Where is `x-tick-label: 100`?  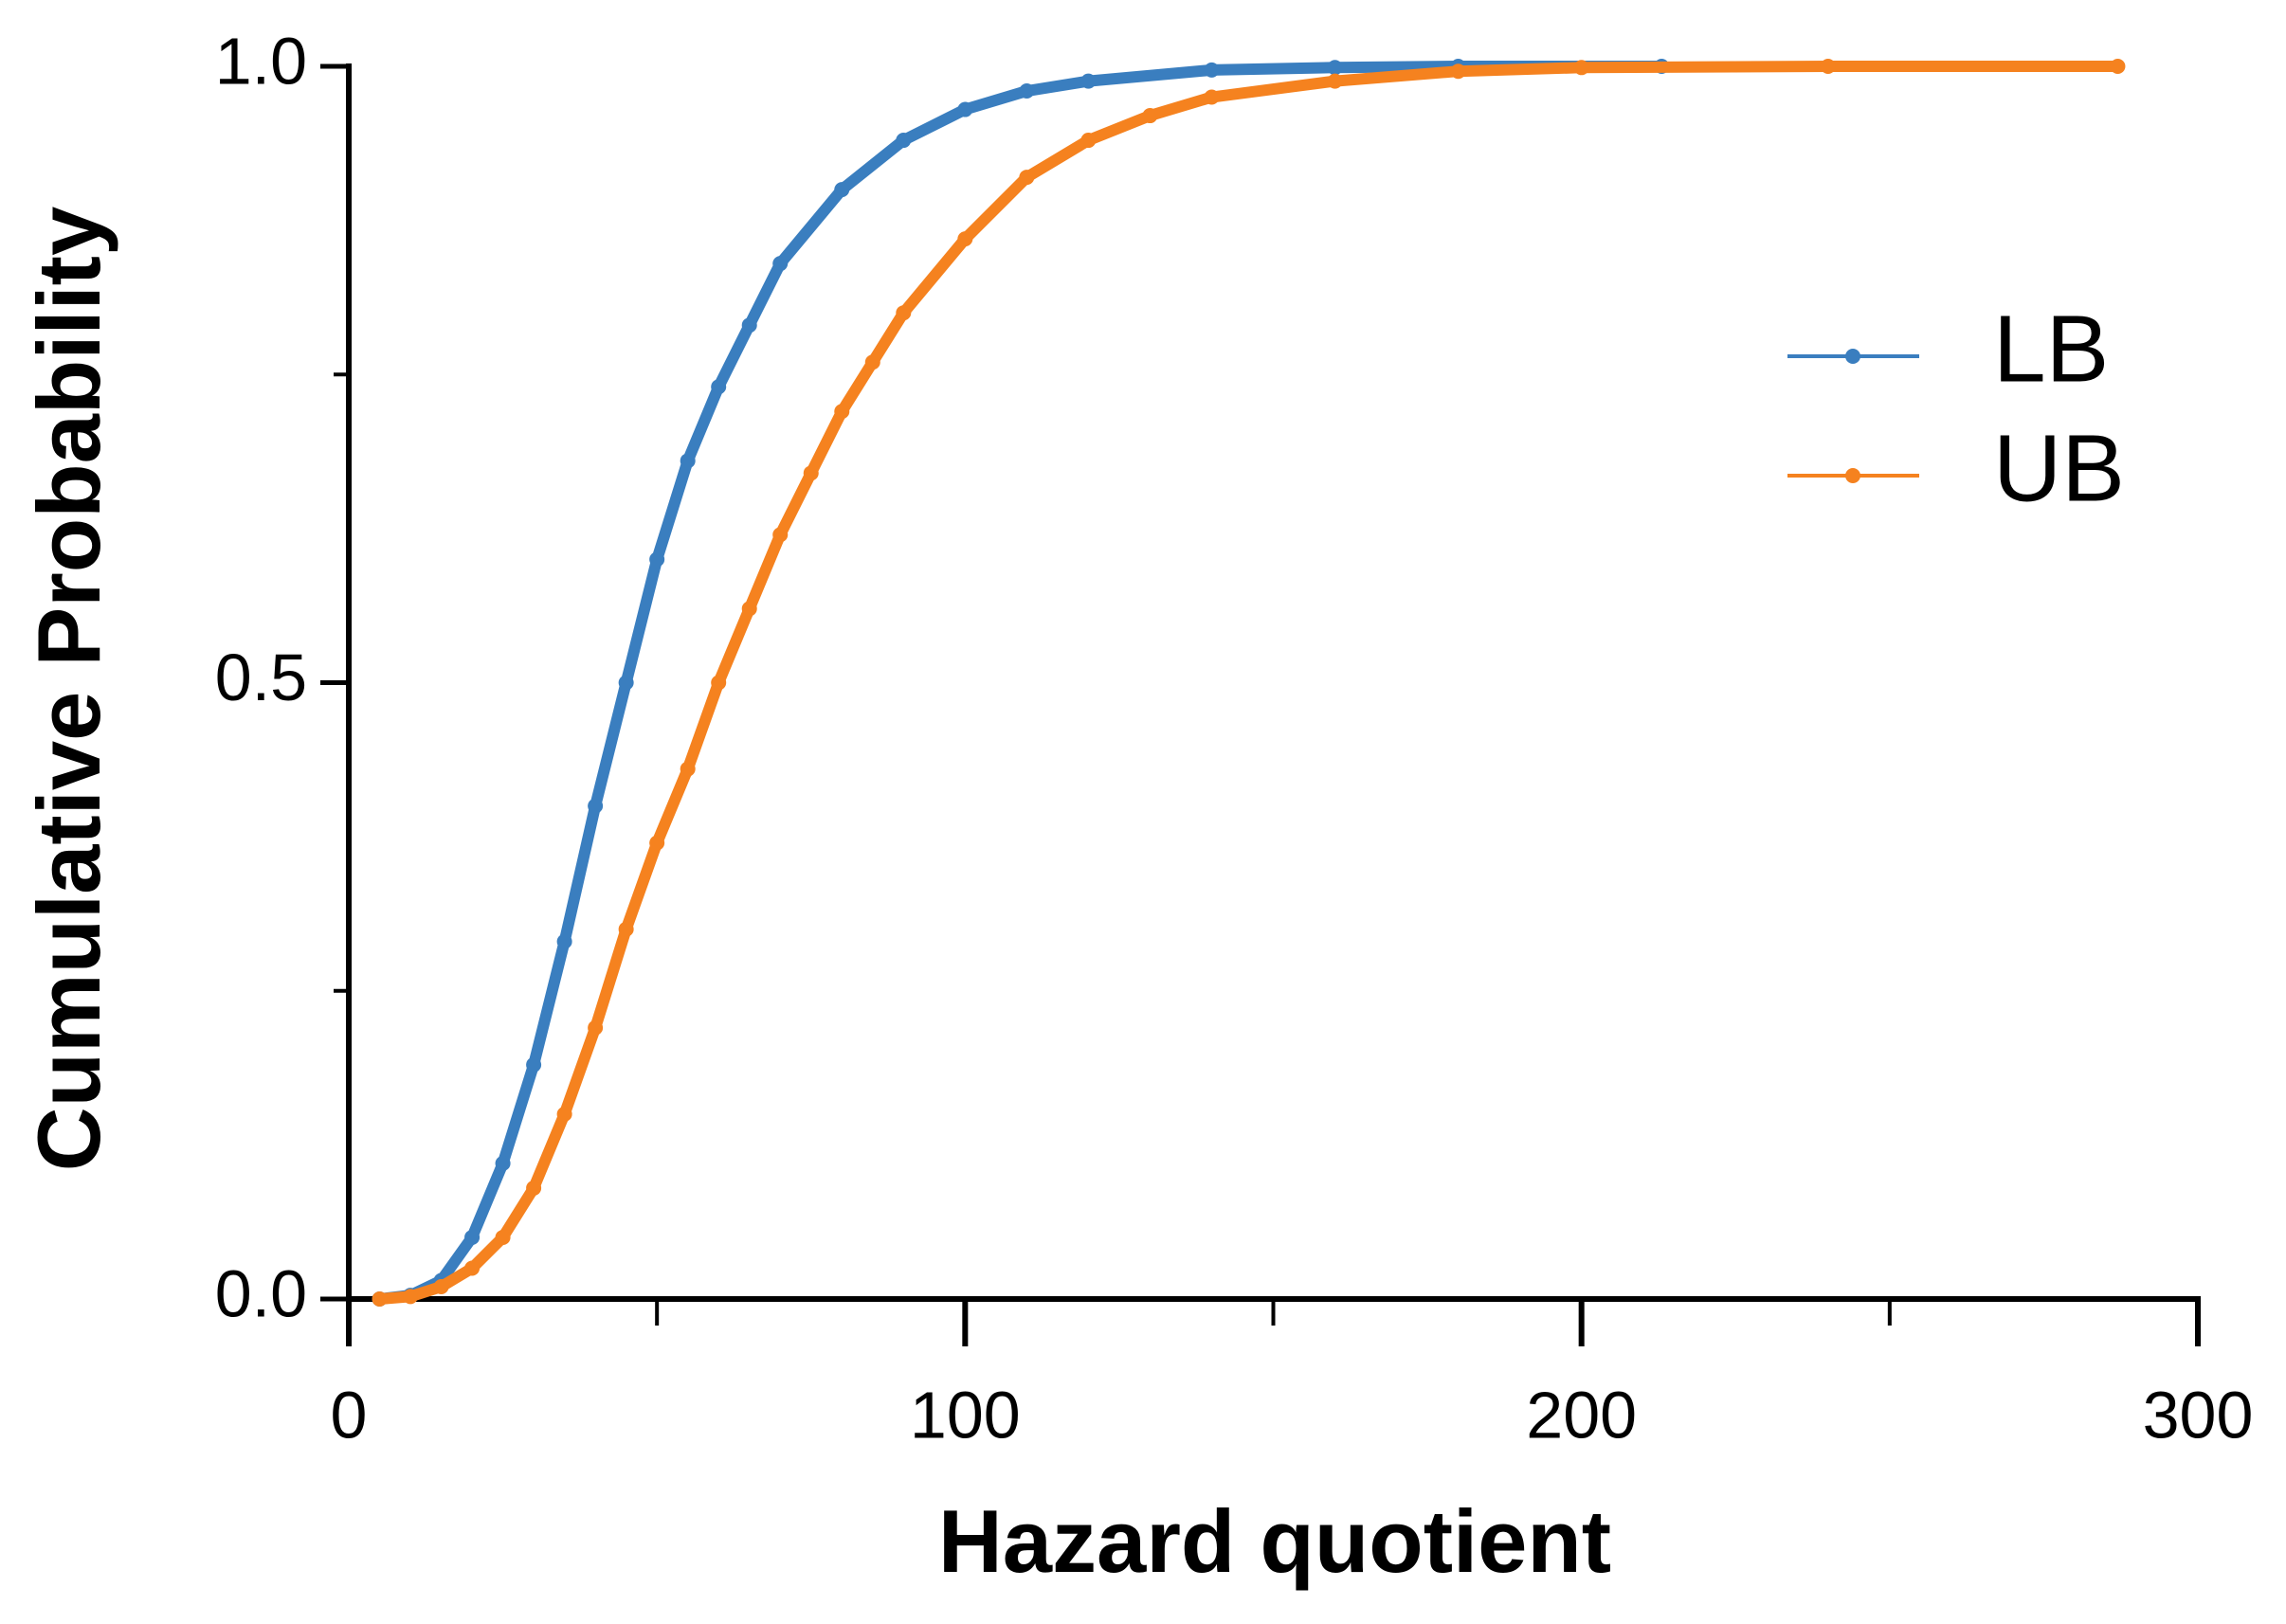
x-tick-label: 100 is located at coordinates (965, 1415).